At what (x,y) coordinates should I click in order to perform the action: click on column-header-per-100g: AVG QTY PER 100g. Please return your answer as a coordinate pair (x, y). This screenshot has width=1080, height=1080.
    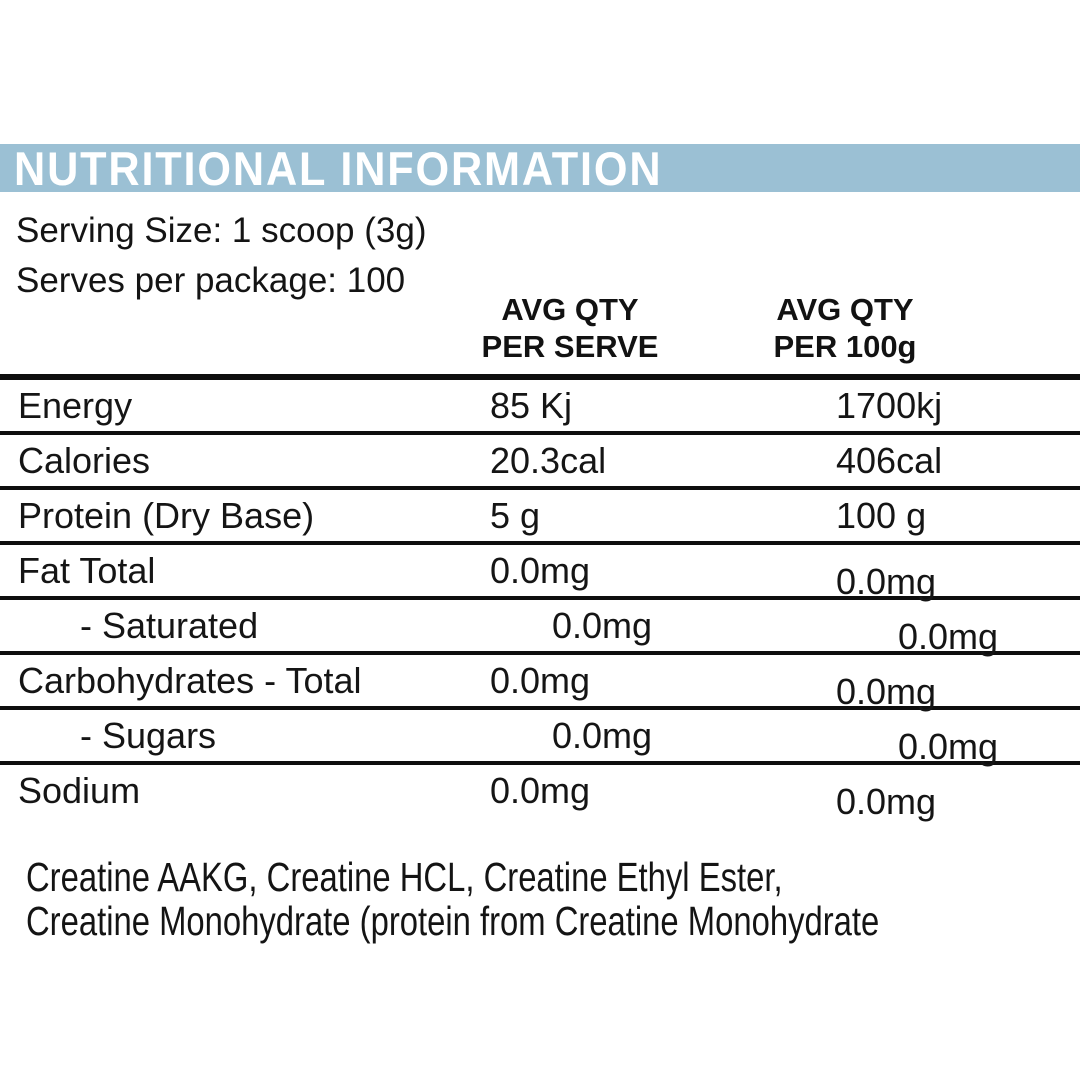
    Looking at the image, I should click on (845, 328).